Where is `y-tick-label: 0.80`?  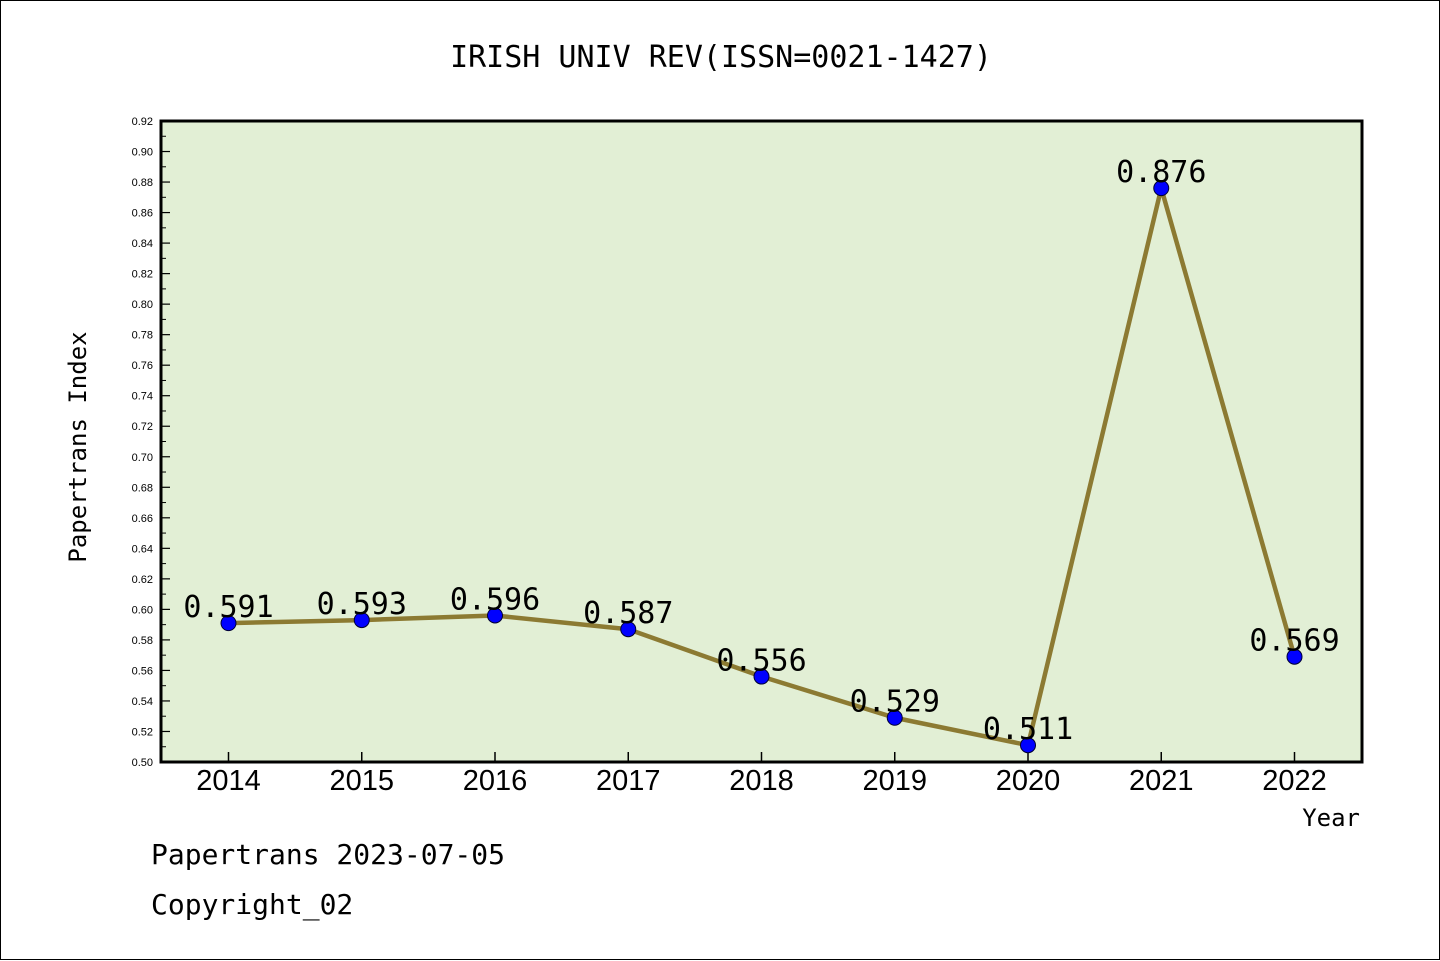
y-tick-label: 0.80 is located at coordinates (142, 305).